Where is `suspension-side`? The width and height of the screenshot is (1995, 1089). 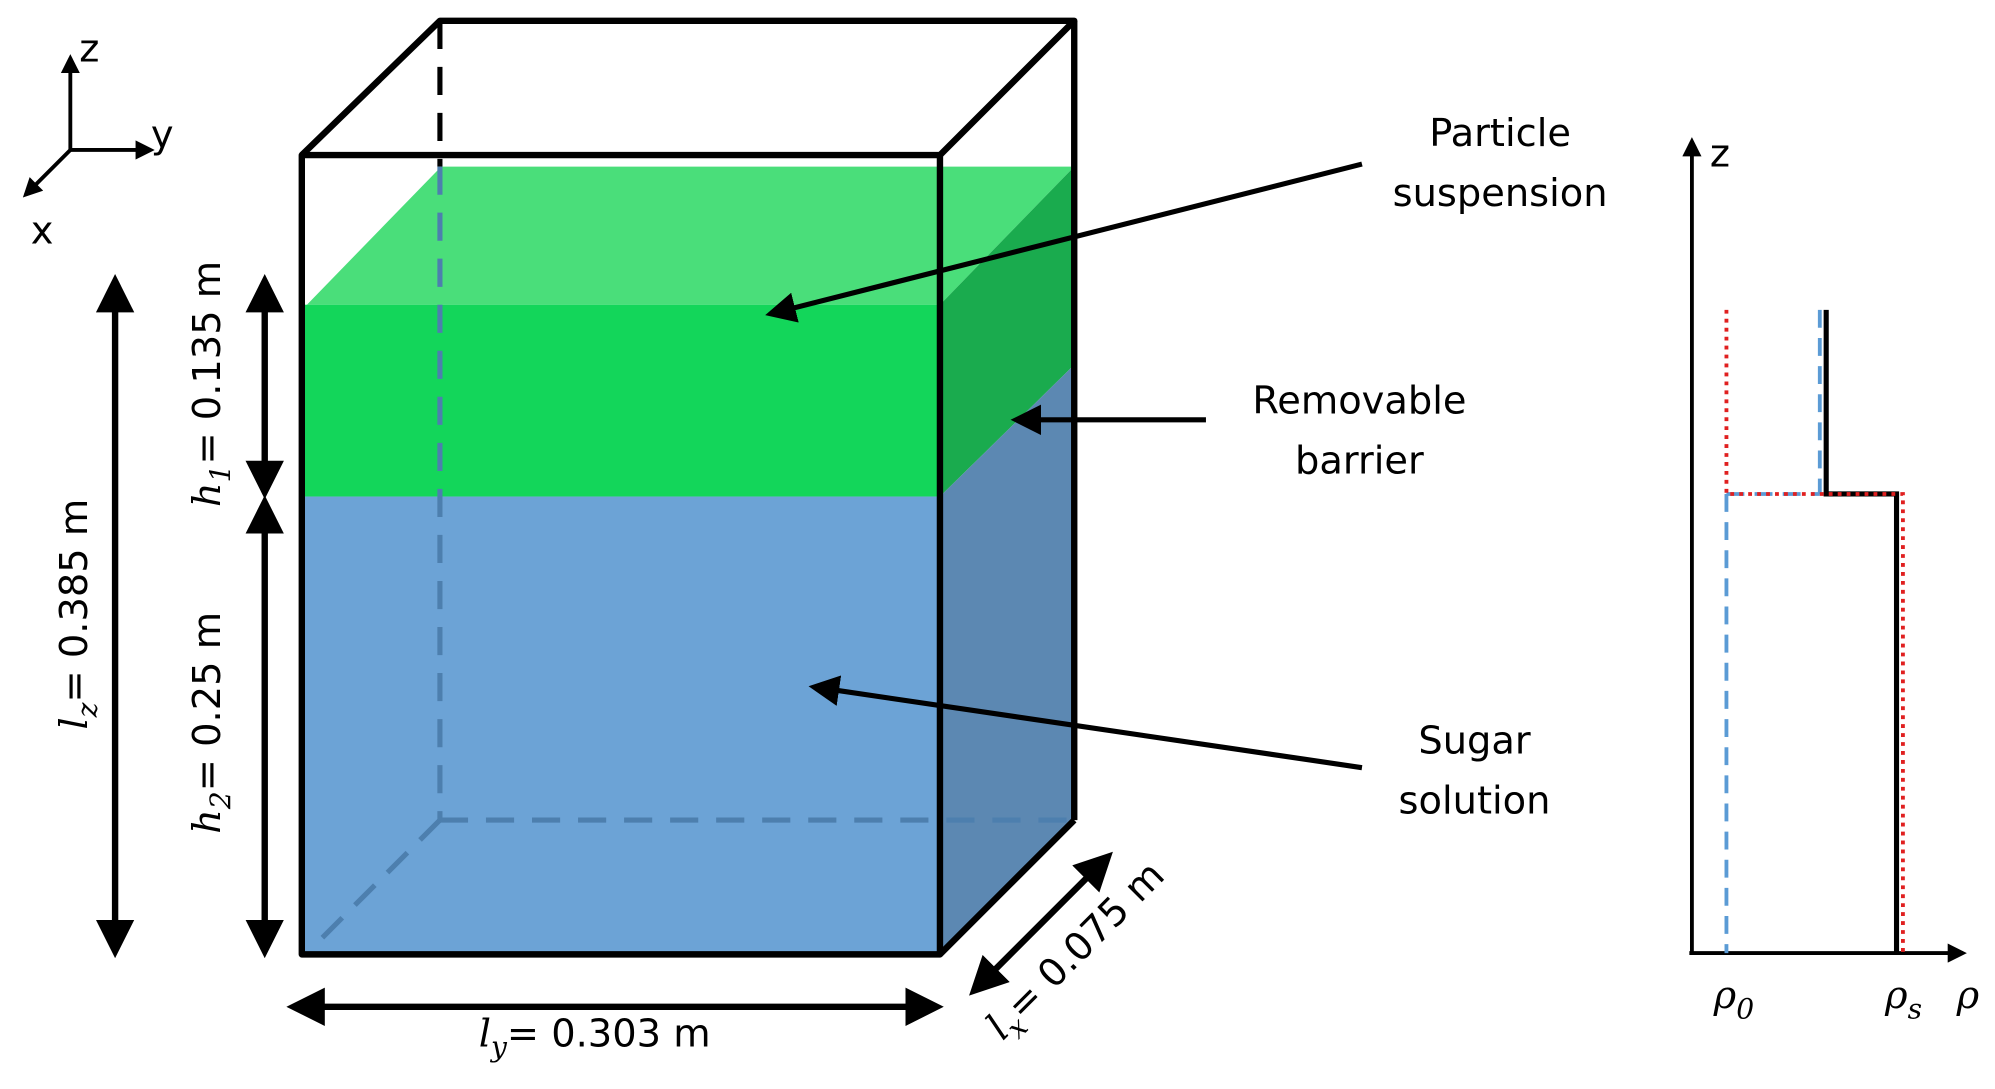 suspension-side is located at coordinates (1007, 331).